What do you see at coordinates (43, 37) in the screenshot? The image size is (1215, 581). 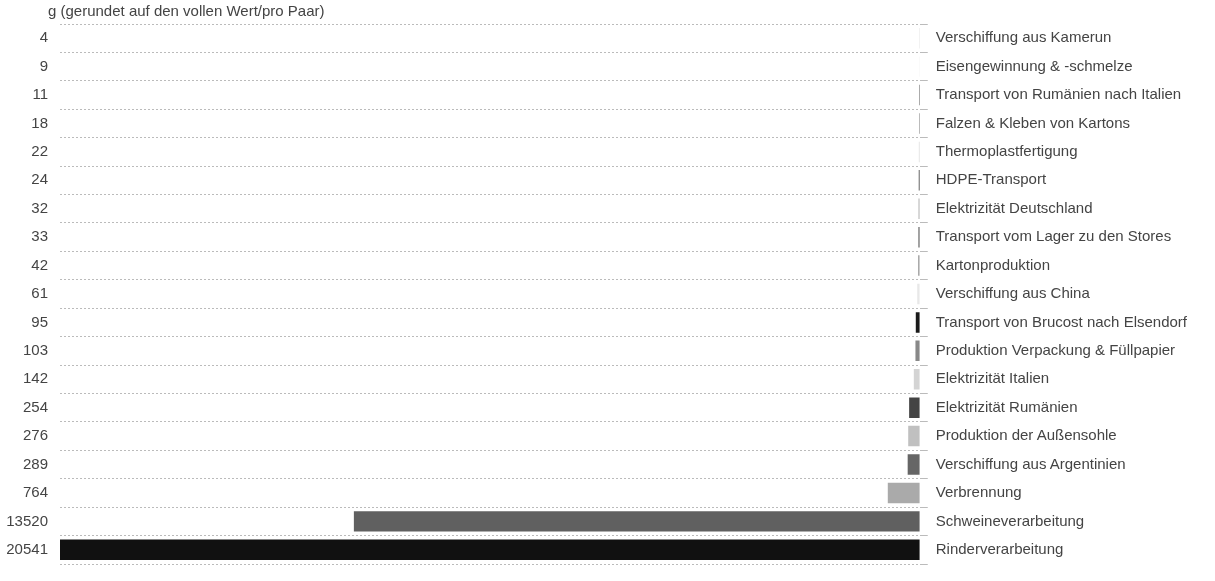 I see `data-label: 4` at bounding box center [43, 37].